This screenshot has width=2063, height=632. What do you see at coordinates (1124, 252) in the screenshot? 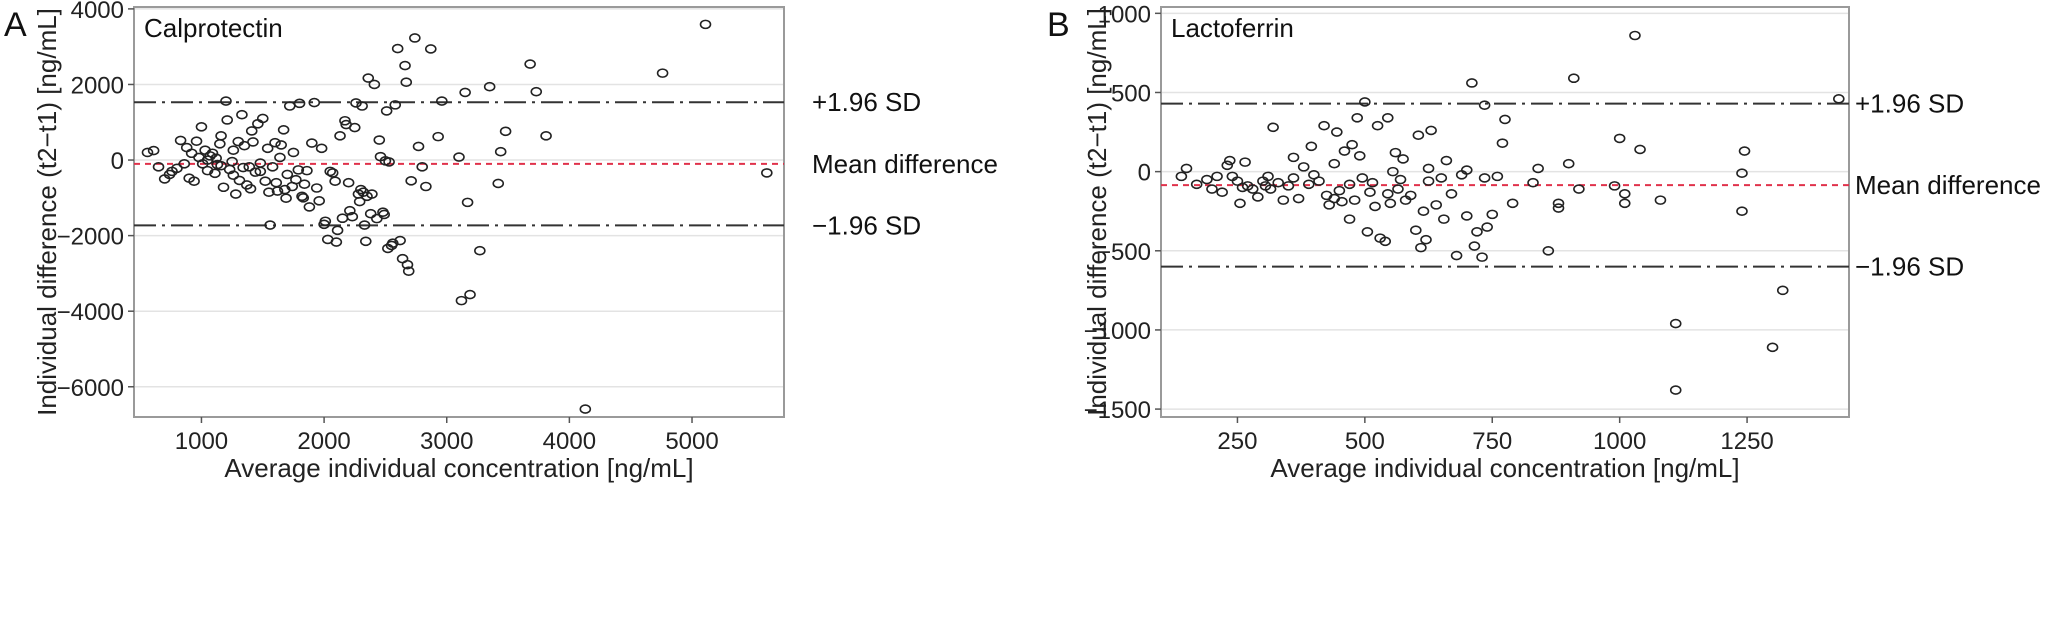
I see `y-tick-label: −500` at bounding box center [1124, 252].